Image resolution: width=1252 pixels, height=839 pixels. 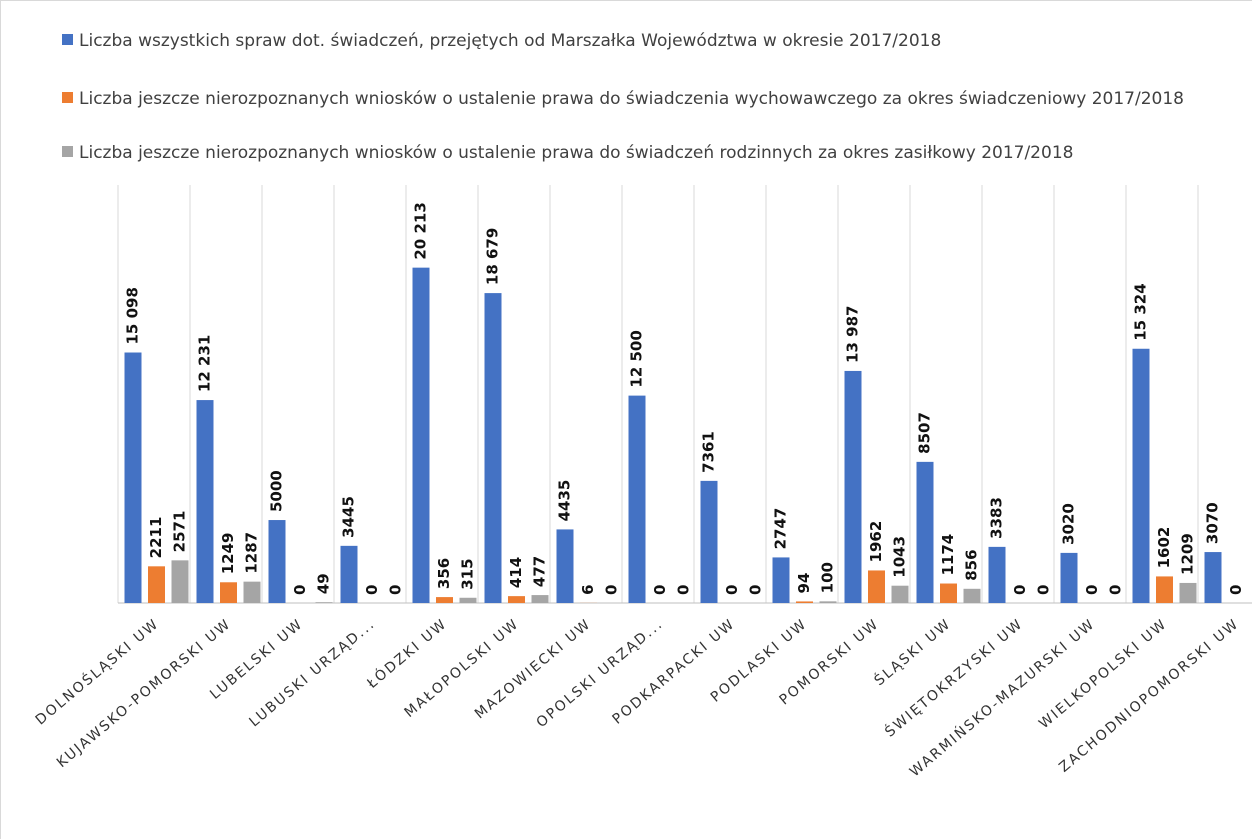 I want to click on value-label: 2747, so click(x=781, y=529).